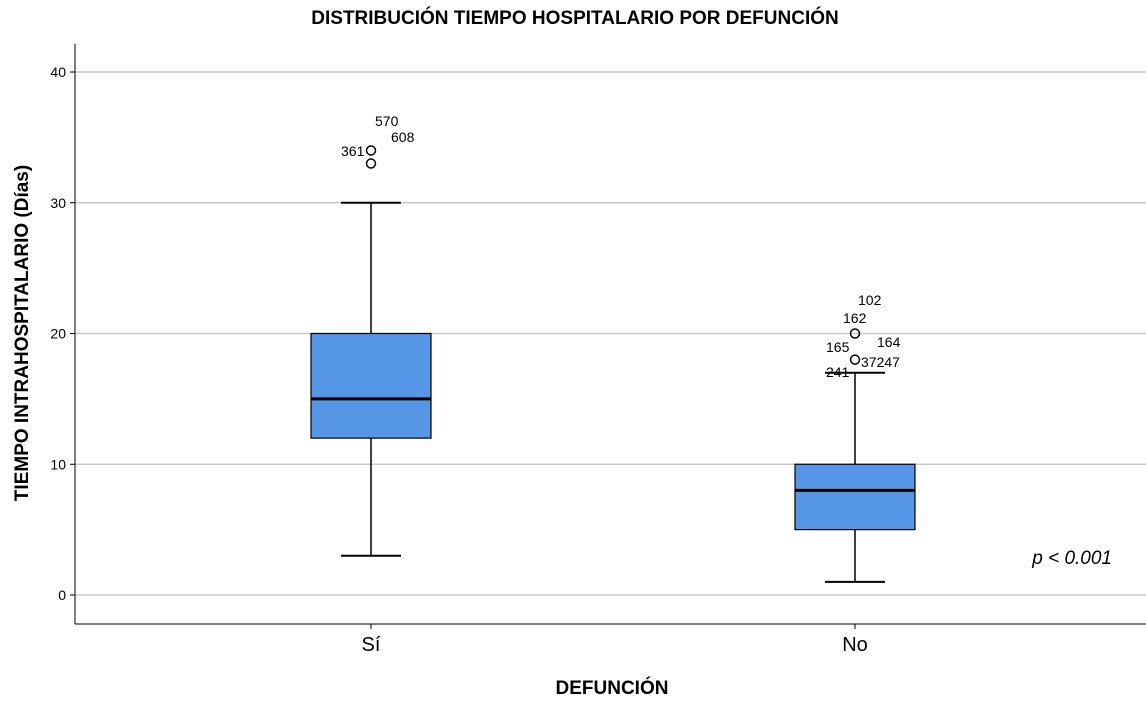  I want to click on outlier-label: 608, so click(403, 137).